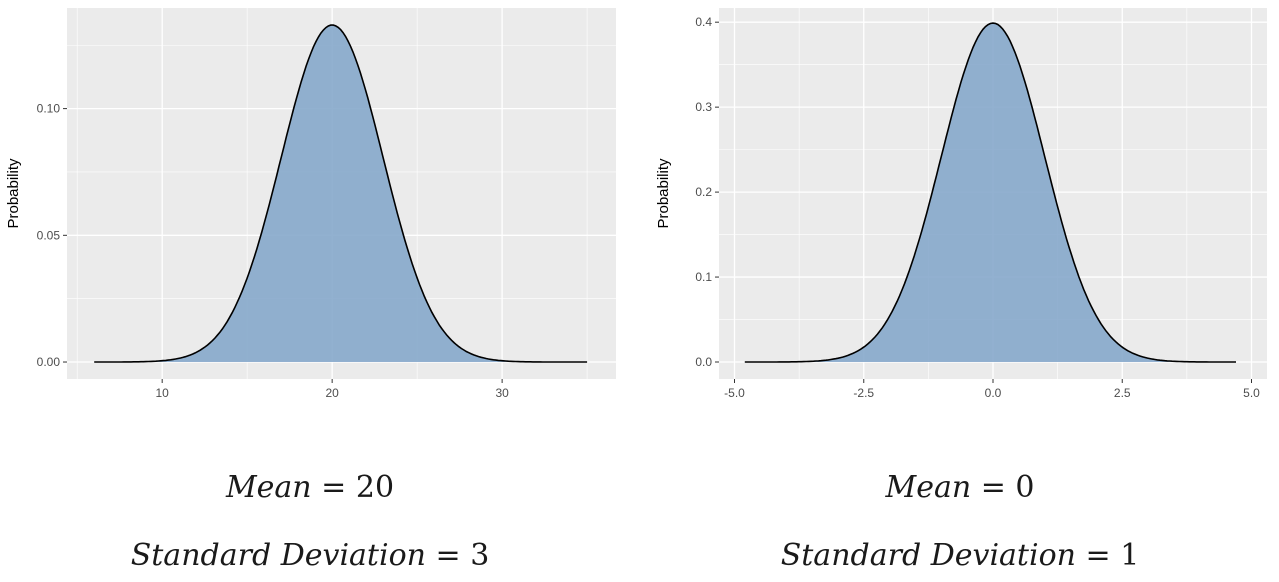 The height and width of the screenshot is (582, 1279). Describe the element at coordinates (375, 487) in the screenshot. I see `mean-value: 20` at that location.